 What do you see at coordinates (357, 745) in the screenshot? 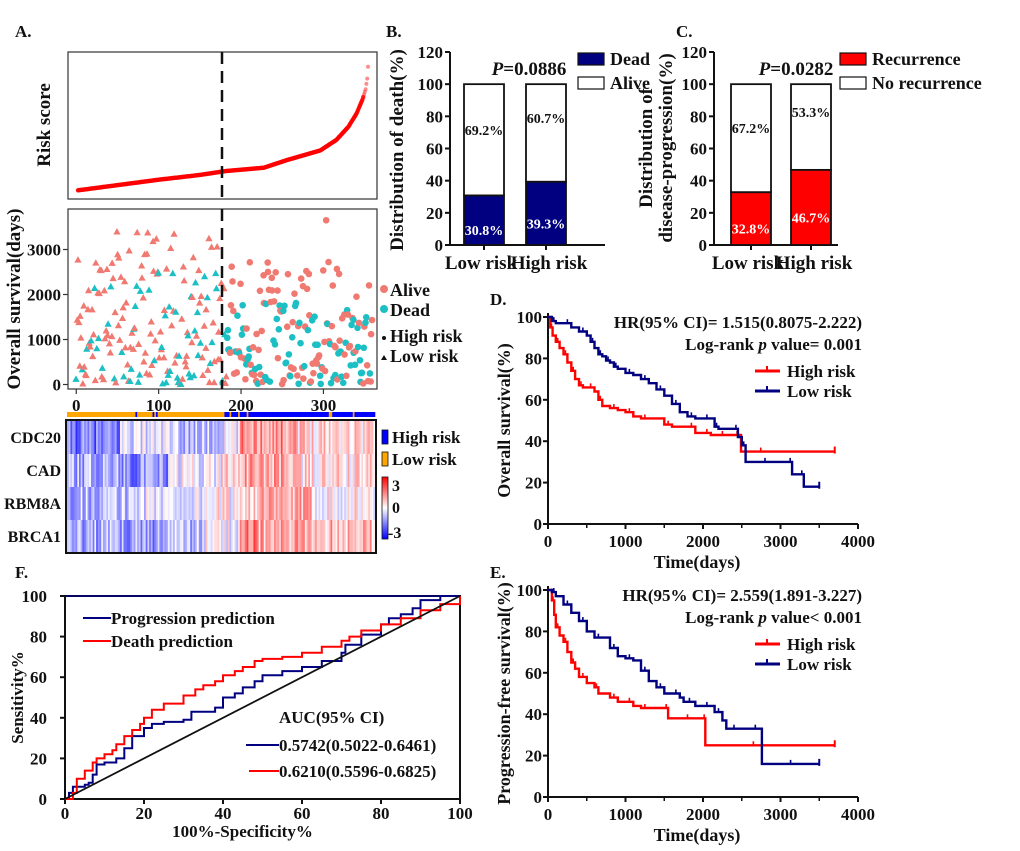
I see `auc-value-label: 0.5742(0.5022-0.6461)` at bounding box center [357, 745].